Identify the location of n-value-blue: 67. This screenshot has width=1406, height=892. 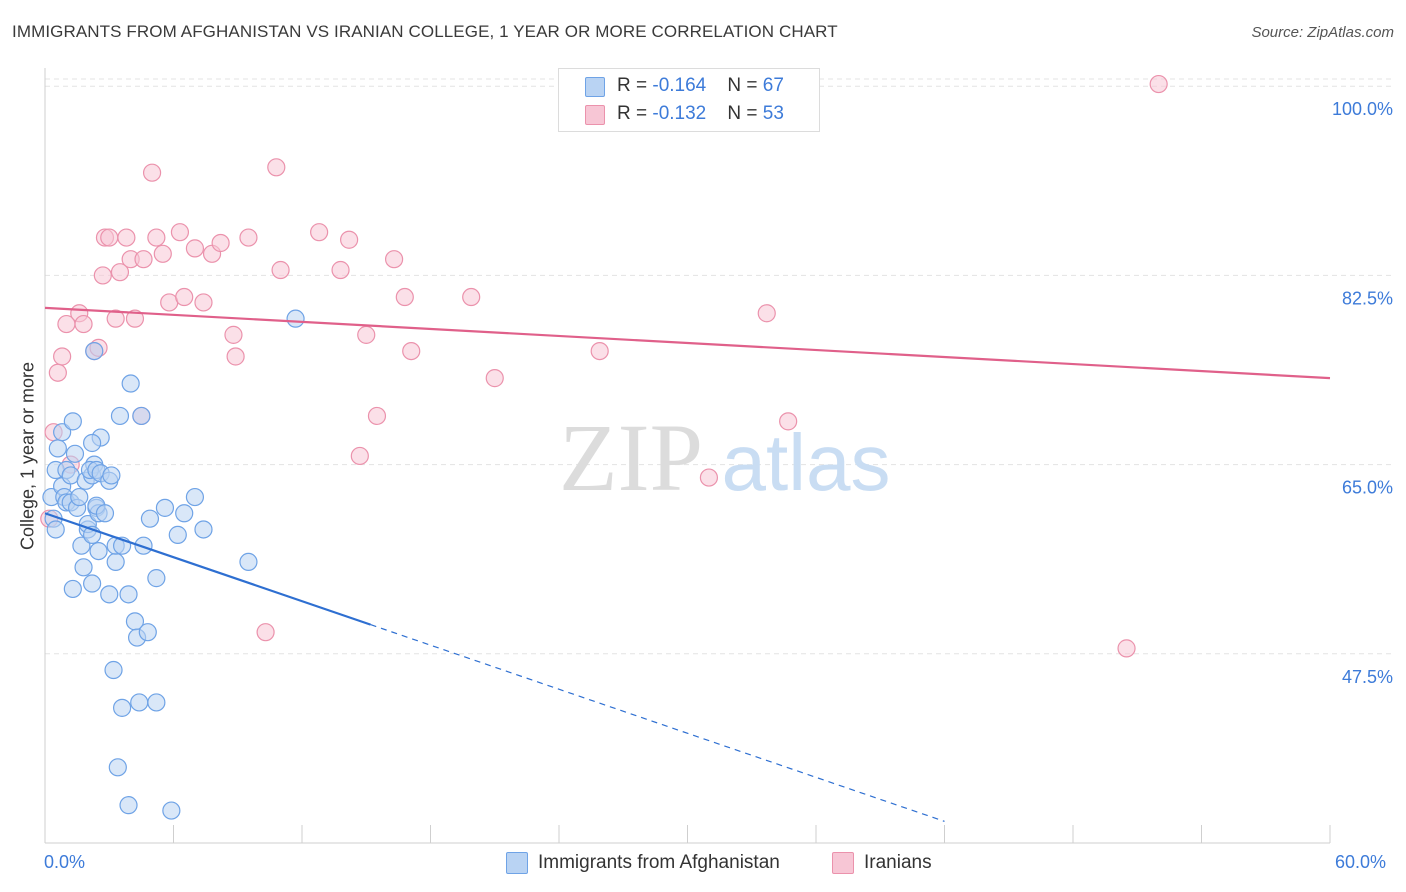
(773, 85).